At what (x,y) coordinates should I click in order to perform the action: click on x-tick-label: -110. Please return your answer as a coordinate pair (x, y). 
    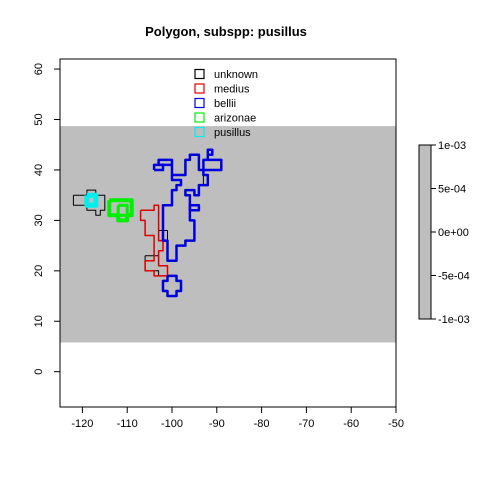
    Looking at the image, I should click on (127, 424).